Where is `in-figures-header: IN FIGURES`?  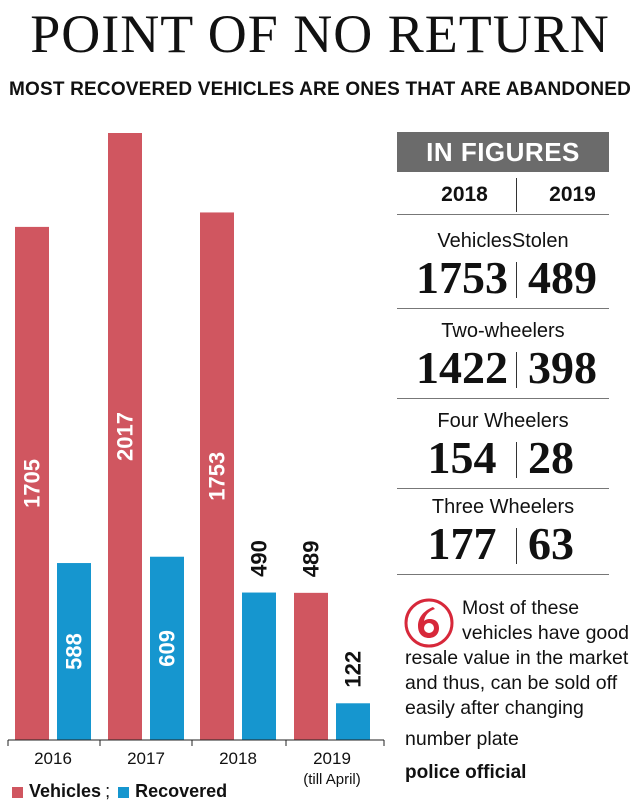
in-figures-header: IN FIGURES is located at coordinates (503, 152).